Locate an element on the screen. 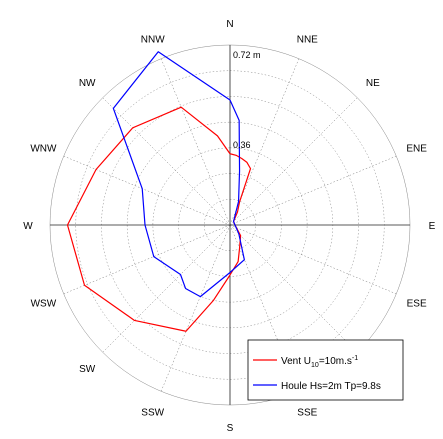 Image resolution: width=443 pixels, height=439 pixels. legend-vent-sup: -1 is located at coordinates (355, 358).